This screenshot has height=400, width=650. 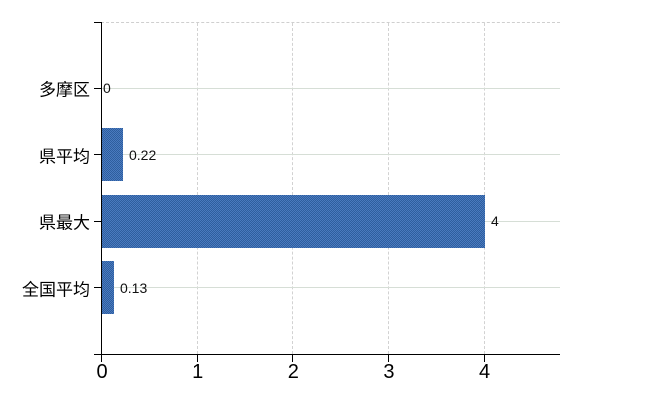 I want to click on y-axis-top-tick, so click(x=97, y=22).